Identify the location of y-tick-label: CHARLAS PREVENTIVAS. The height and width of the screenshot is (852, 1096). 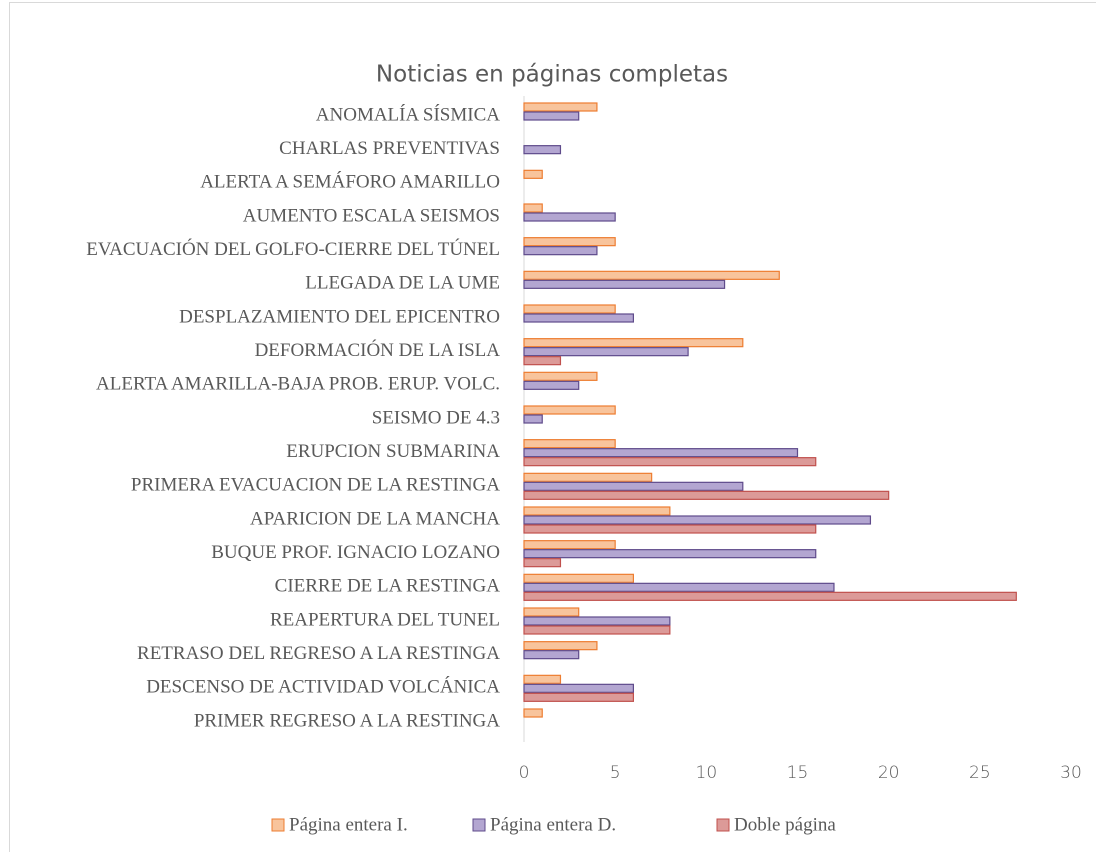
(389, 148).